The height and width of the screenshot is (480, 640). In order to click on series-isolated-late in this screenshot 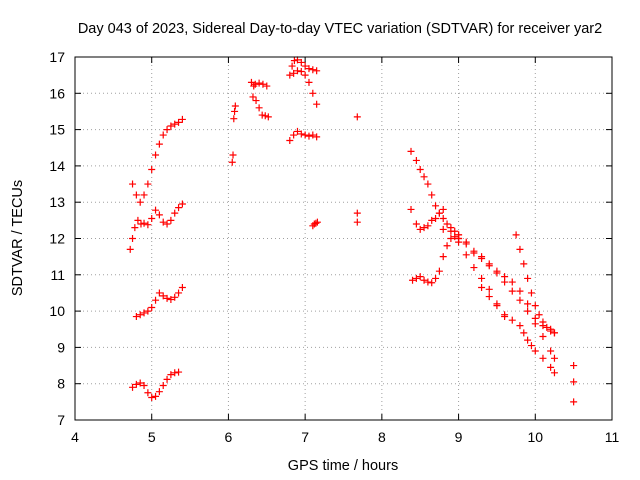, I will do `click(574, 384)`.